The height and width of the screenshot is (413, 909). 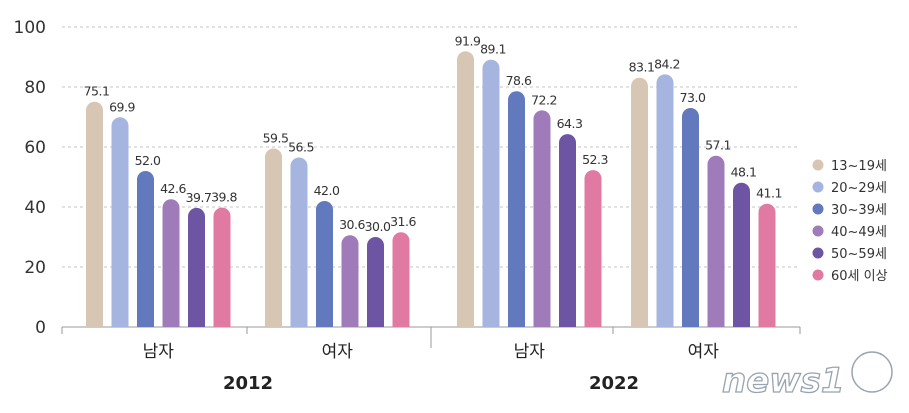 I want to click on legend-label: 20~29세, so click(x=859, y=188).